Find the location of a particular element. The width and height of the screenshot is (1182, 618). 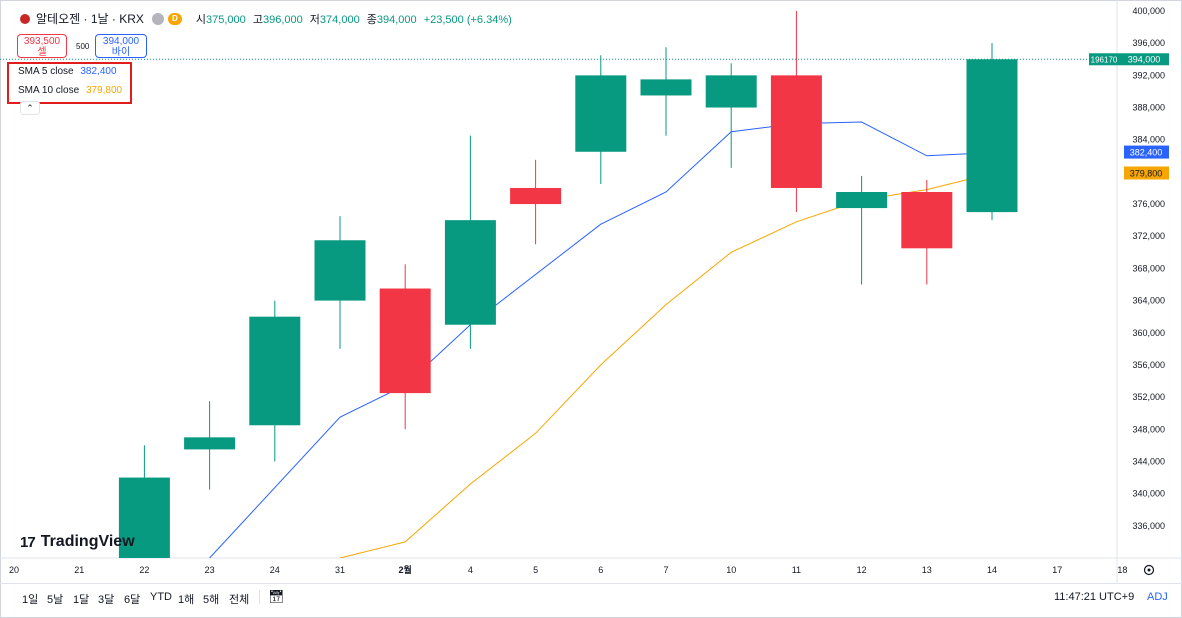

indicator-highlight-box is located at coordinates (69, 83).